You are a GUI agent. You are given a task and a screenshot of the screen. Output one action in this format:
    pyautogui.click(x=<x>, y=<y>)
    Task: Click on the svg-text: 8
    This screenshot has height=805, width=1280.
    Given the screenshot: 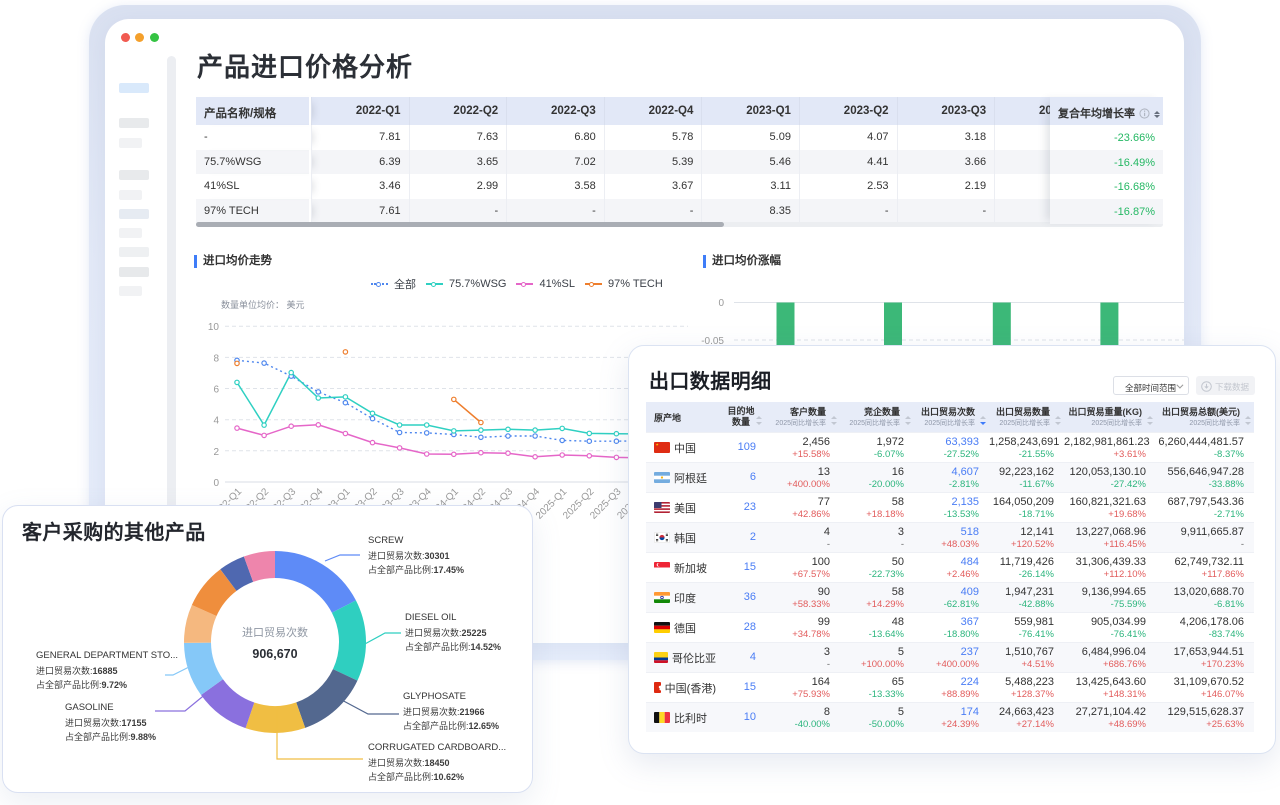 What is the action you would take?
    pyautogui.click(x=216, y=358)
    